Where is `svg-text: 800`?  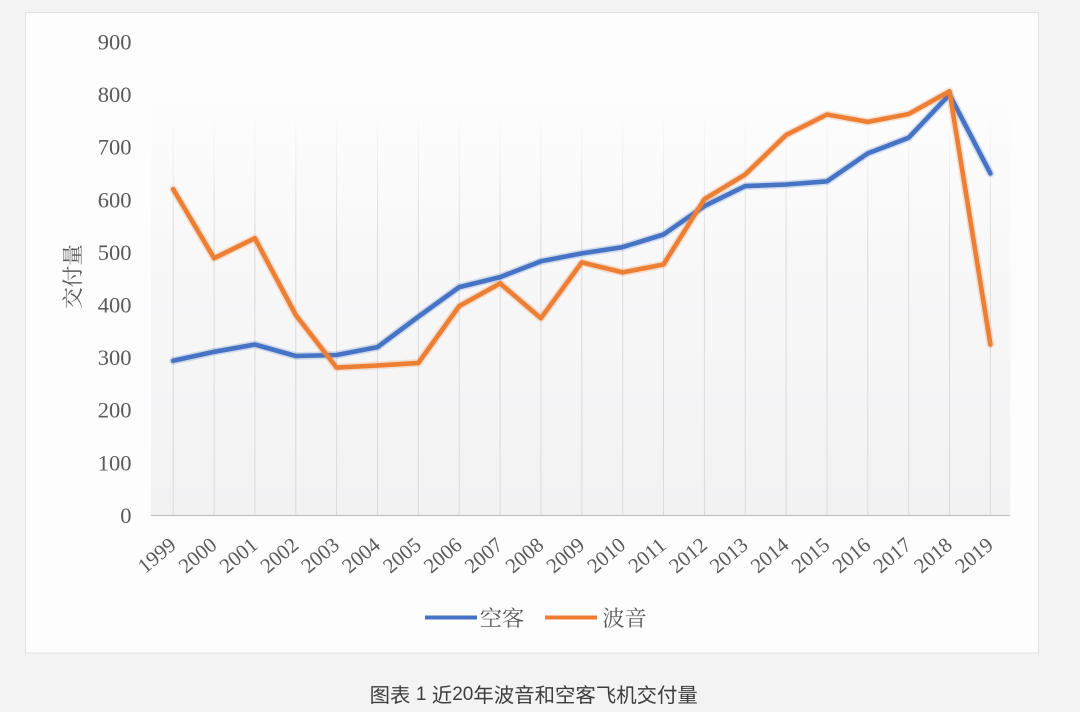 svg-text: 800 is located at coordinates (115, 94).